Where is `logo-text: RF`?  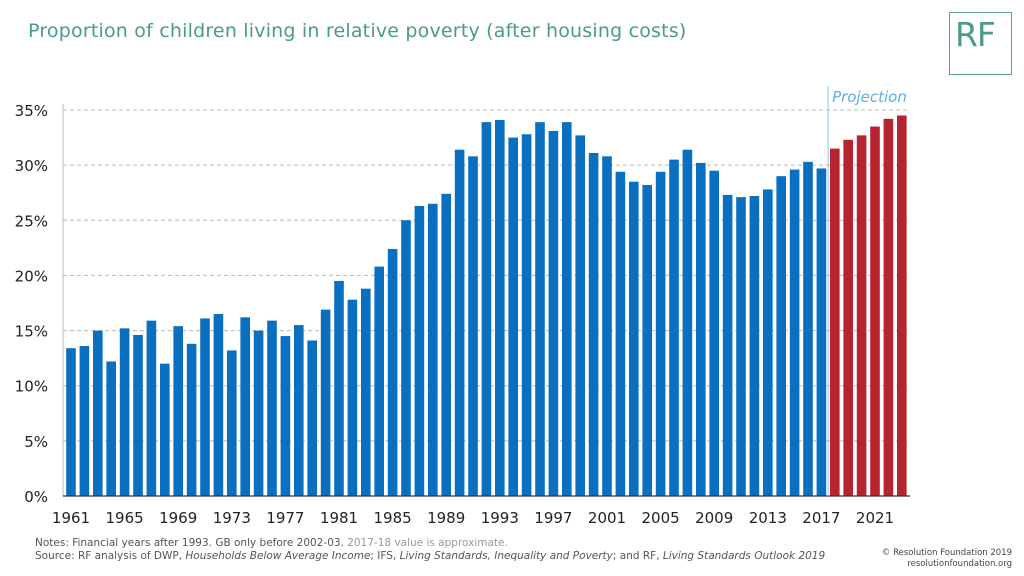
logo-text: RF is located at coordinates (975, 34).